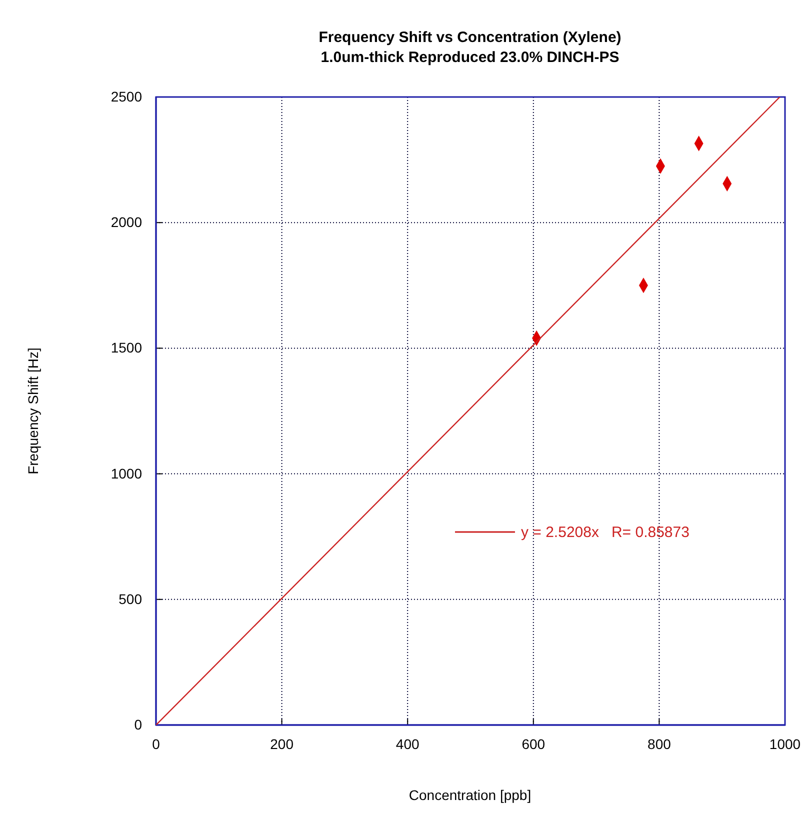 Image resolution: width=811 pixels, height=833 pixels. I want to click on x-tick-label: 800, so click(660, 744).